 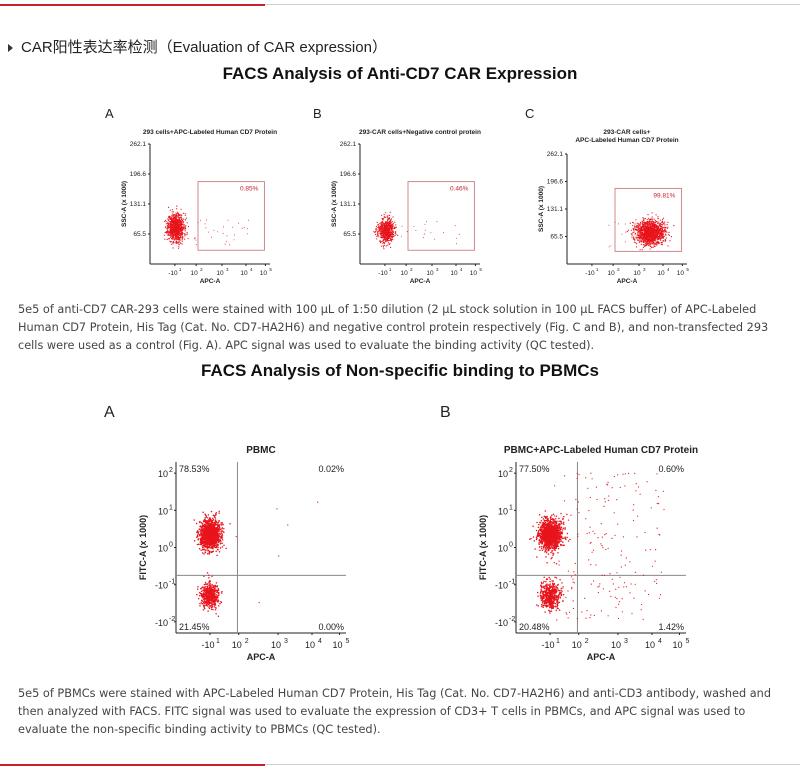 I want to click on figure1-title: FACS Analysis of Anti-CD7 CAR Expression, so click(x=400, y=73).